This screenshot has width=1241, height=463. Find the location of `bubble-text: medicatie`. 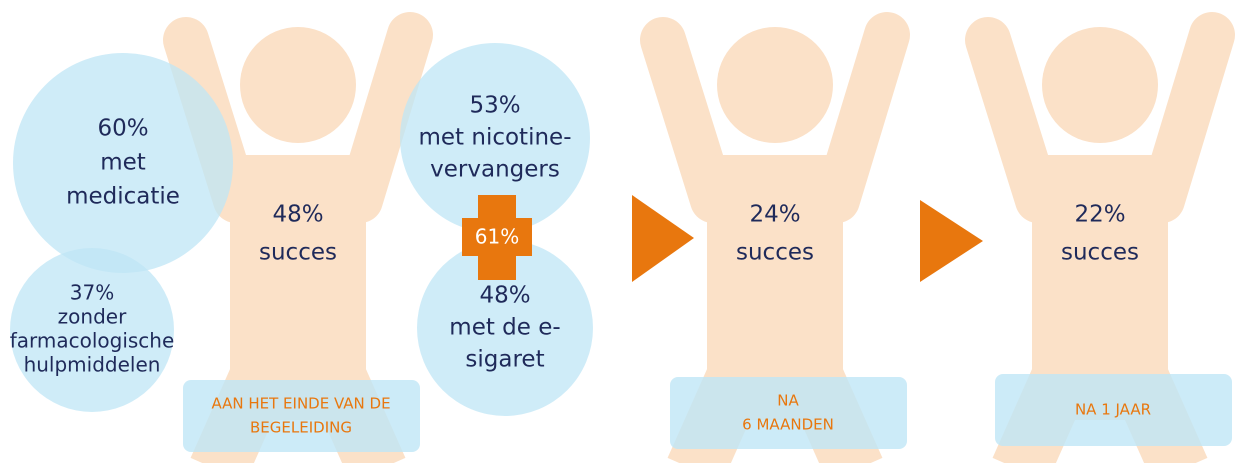

bubble-text: medicatie is located at coordinates (123, 197).